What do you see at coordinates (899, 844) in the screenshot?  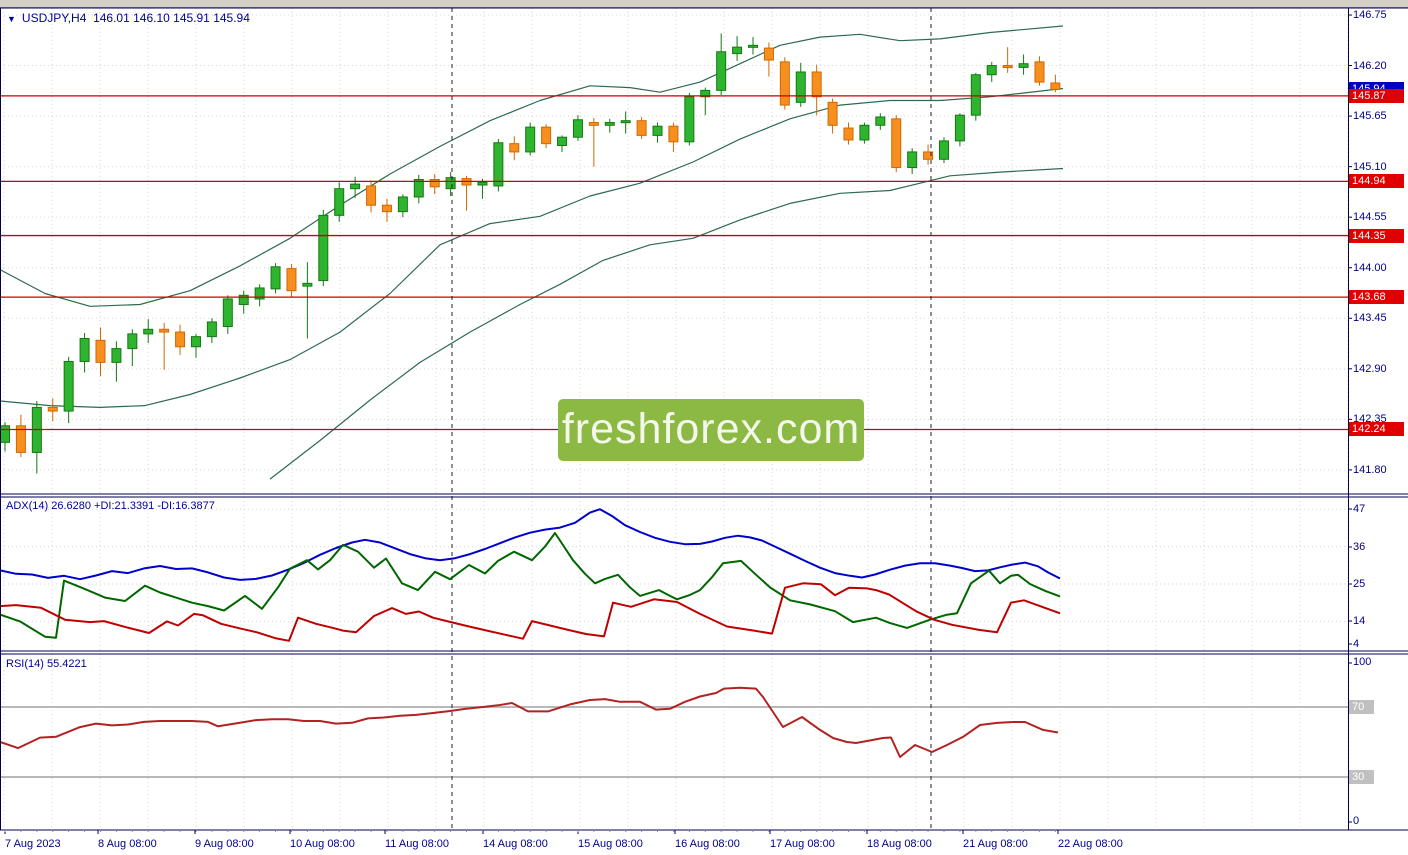 I see `time-axis-label: 18 Aug 08:00` at bounding box center [899, 844].